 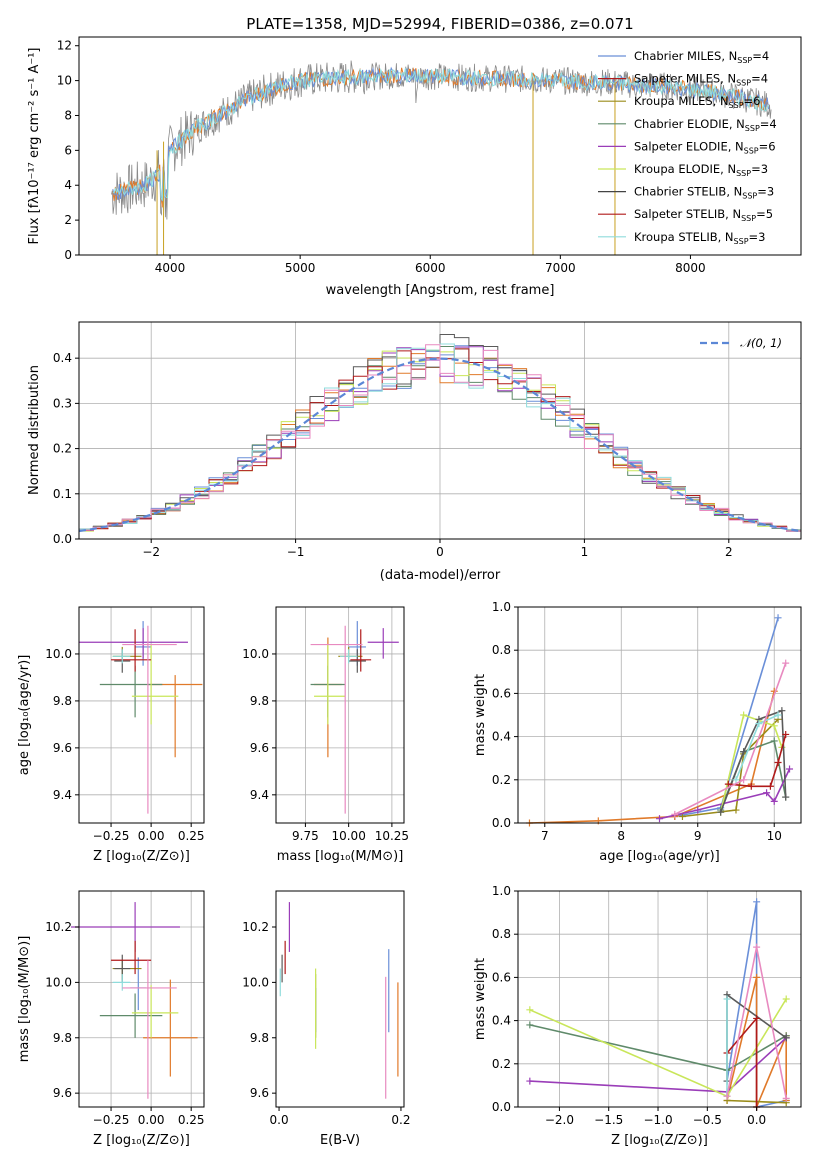 I want to click on residual-xtick-label: −1, so click(x=296, y=552).